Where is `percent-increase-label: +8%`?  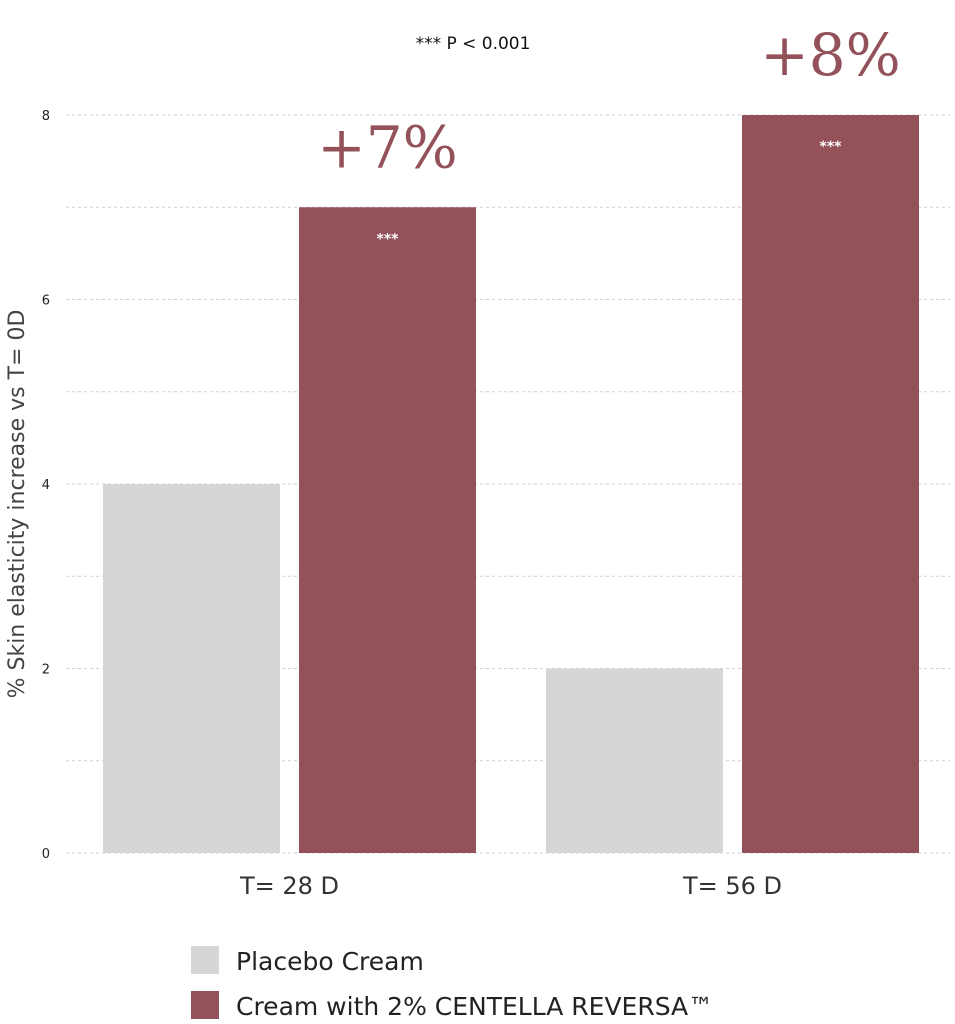 percent-increase-label: +8% is located at coordinates (830, 55).